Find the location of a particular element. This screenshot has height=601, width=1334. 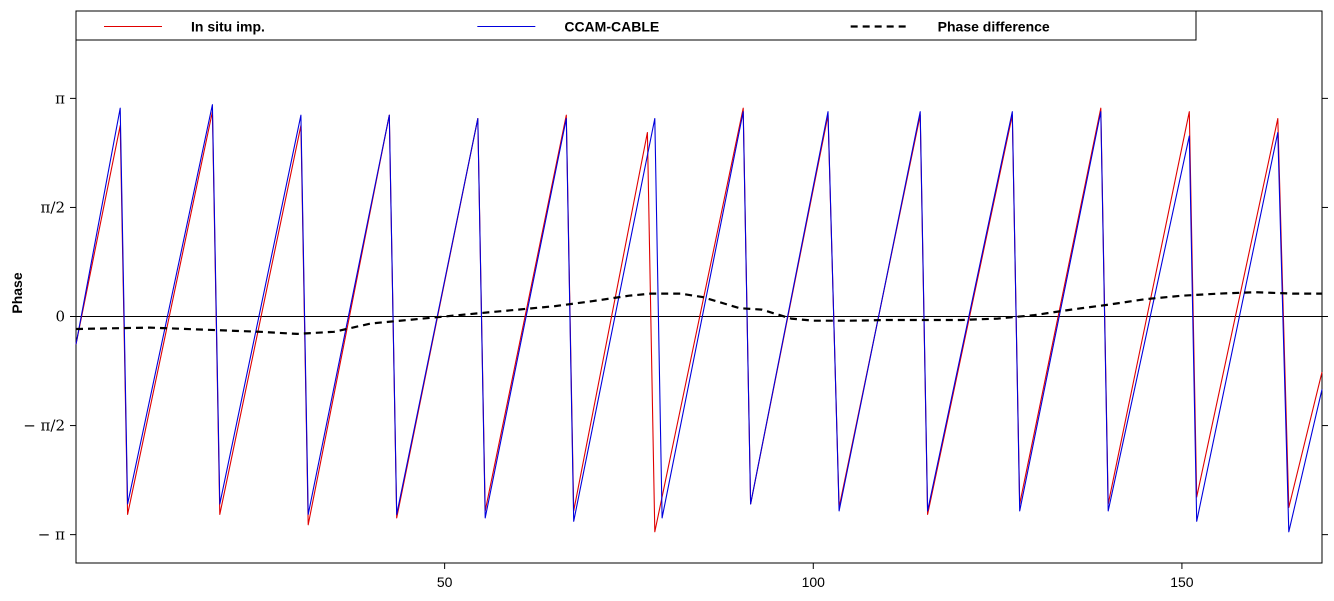

legend-box is located at coordinates (636, 25).